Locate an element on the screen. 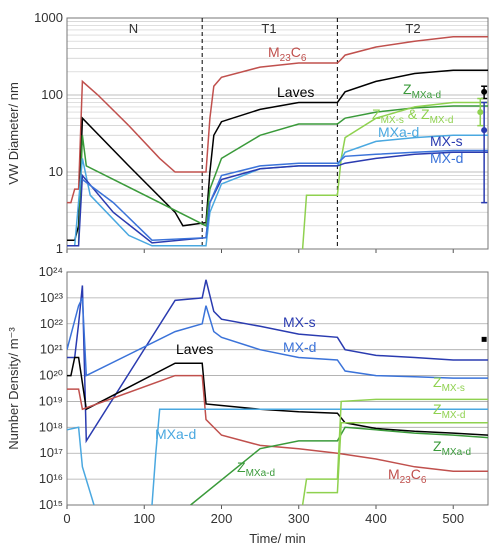  series-label: ZMX-d is located at coordinates (449, 411).